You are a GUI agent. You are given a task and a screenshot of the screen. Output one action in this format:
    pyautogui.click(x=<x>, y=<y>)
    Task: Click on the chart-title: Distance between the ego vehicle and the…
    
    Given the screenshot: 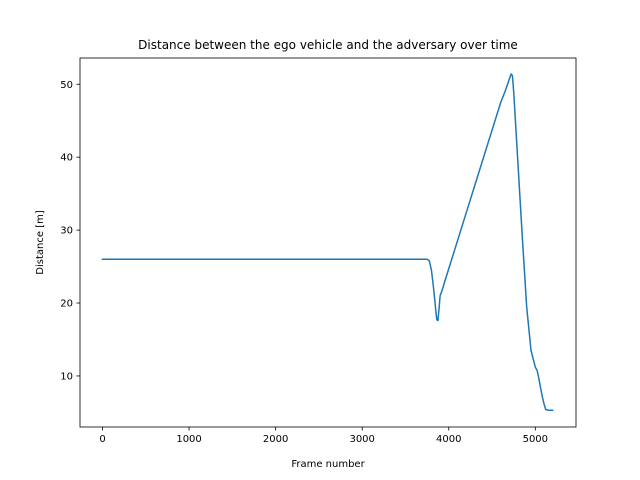 What is the action you would take?
    pyautogui.click(x=328, y=45)
    